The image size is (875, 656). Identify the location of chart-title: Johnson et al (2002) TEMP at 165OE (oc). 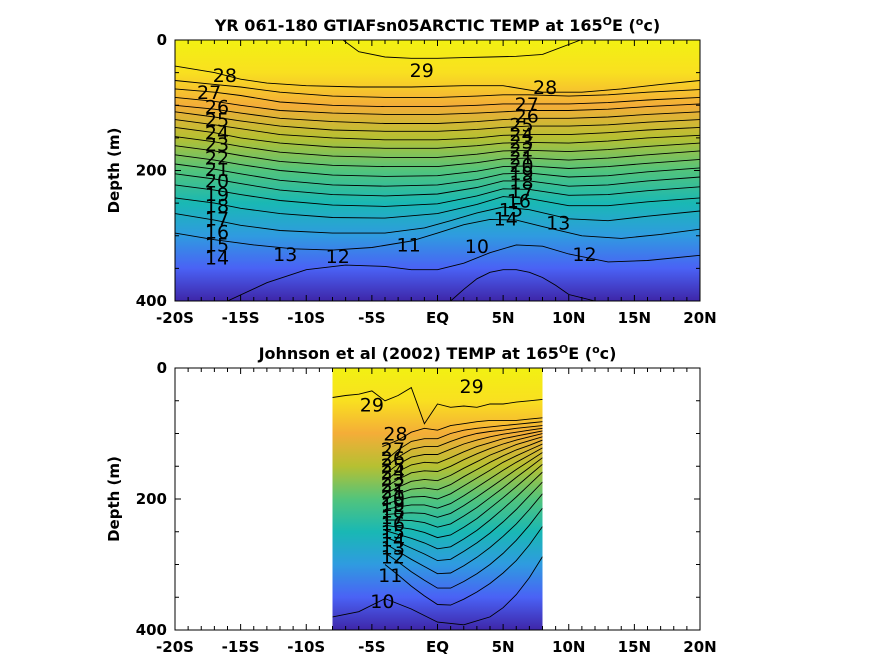
(437, 353).